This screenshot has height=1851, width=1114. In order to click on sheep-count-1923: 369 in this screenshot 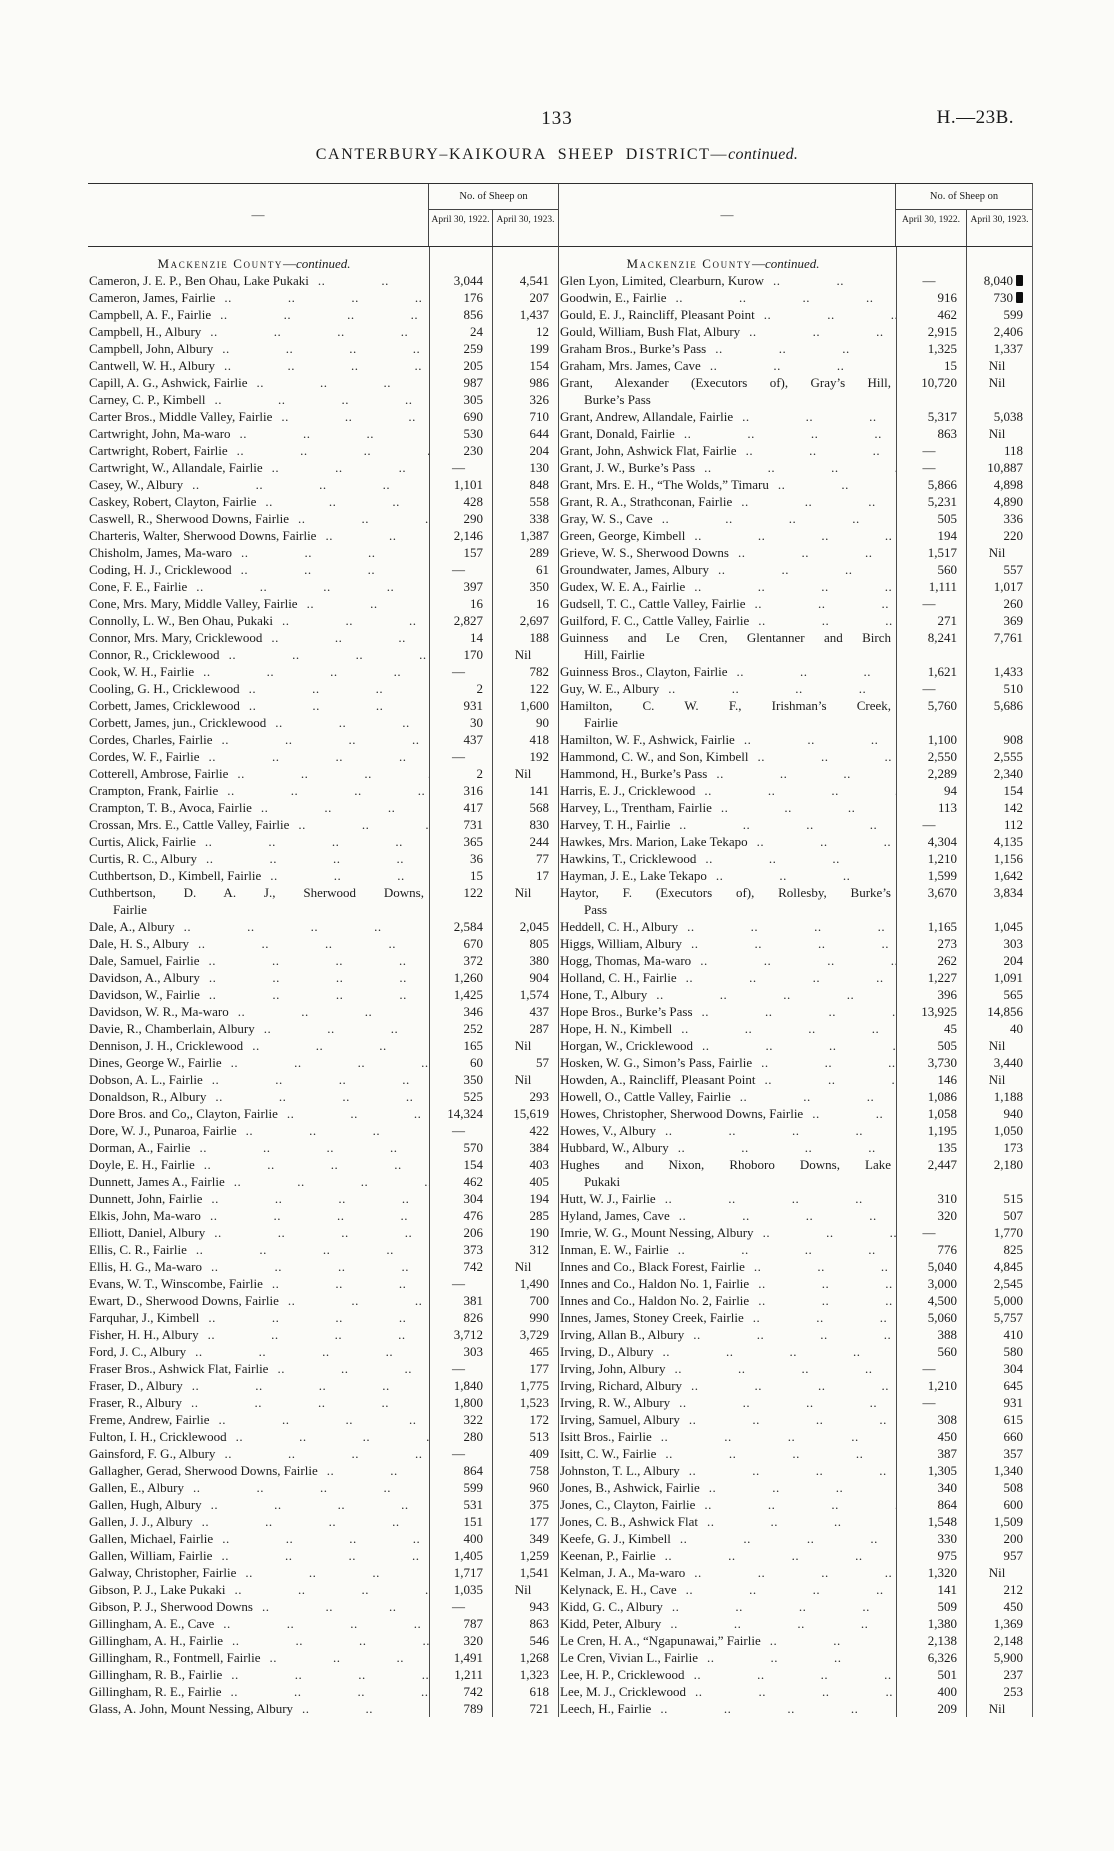, I will do `click(999, 620)`.